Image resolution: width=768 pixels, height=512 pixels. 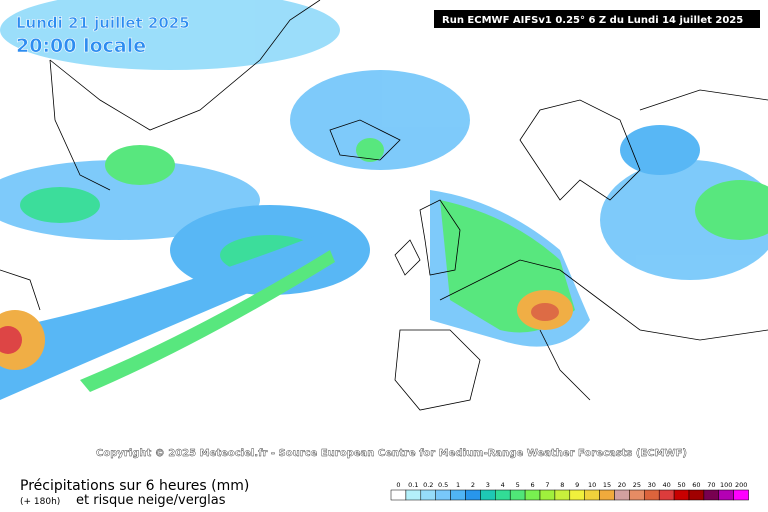 I want to click on legend-label: 70, so click(x=711, y=485).